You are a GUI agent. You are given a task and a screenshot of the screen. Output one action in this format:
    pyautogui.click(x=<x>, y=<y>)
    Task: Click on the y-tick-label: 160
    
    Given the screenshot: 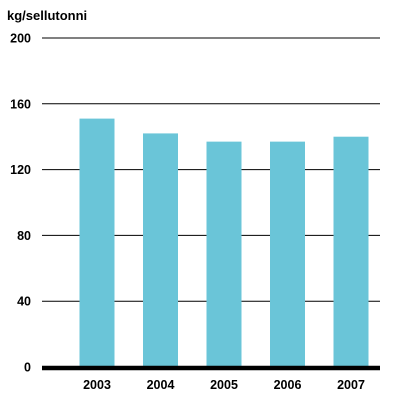 What is the action you would take?
    pyautogui.click(x=20, y=104)
    